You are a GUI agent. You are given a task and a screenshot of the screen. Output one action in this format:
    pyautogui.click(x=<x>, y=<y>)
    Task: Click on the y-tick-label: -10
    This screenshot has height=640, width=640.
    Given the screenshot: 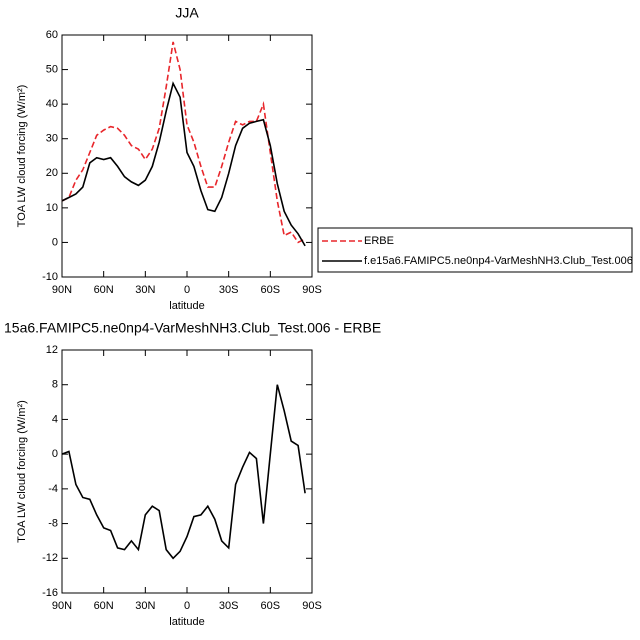 What is the action you would take?
    pyautogui.click(x=50, y=277)
    